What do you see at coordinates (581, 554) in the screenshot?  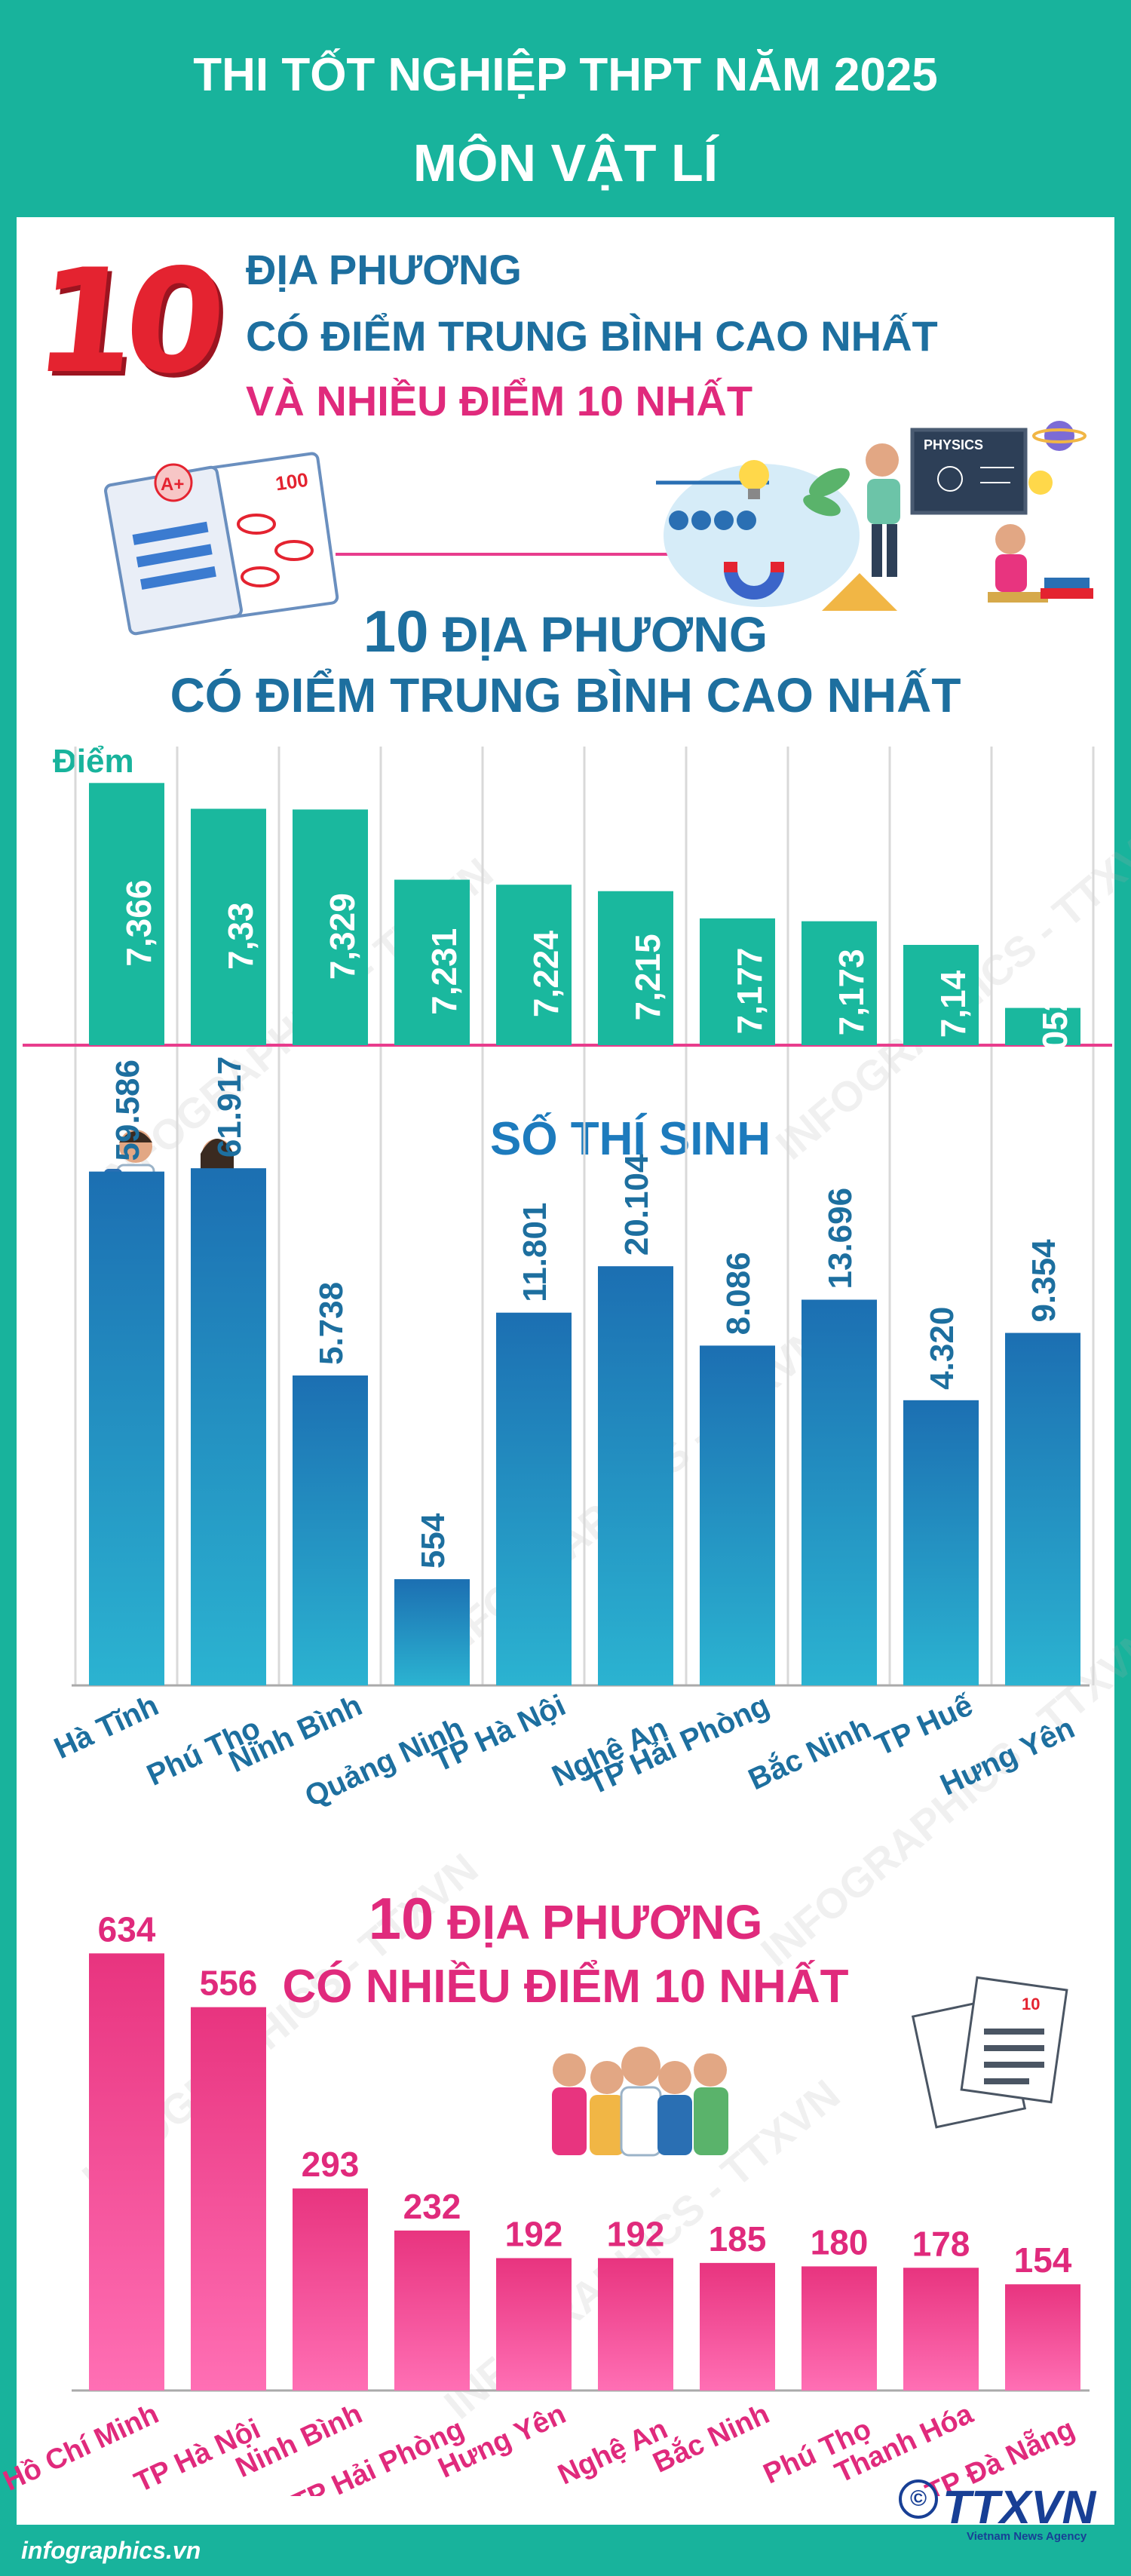 I see `headline-divider` at bounding box center [581, 554].